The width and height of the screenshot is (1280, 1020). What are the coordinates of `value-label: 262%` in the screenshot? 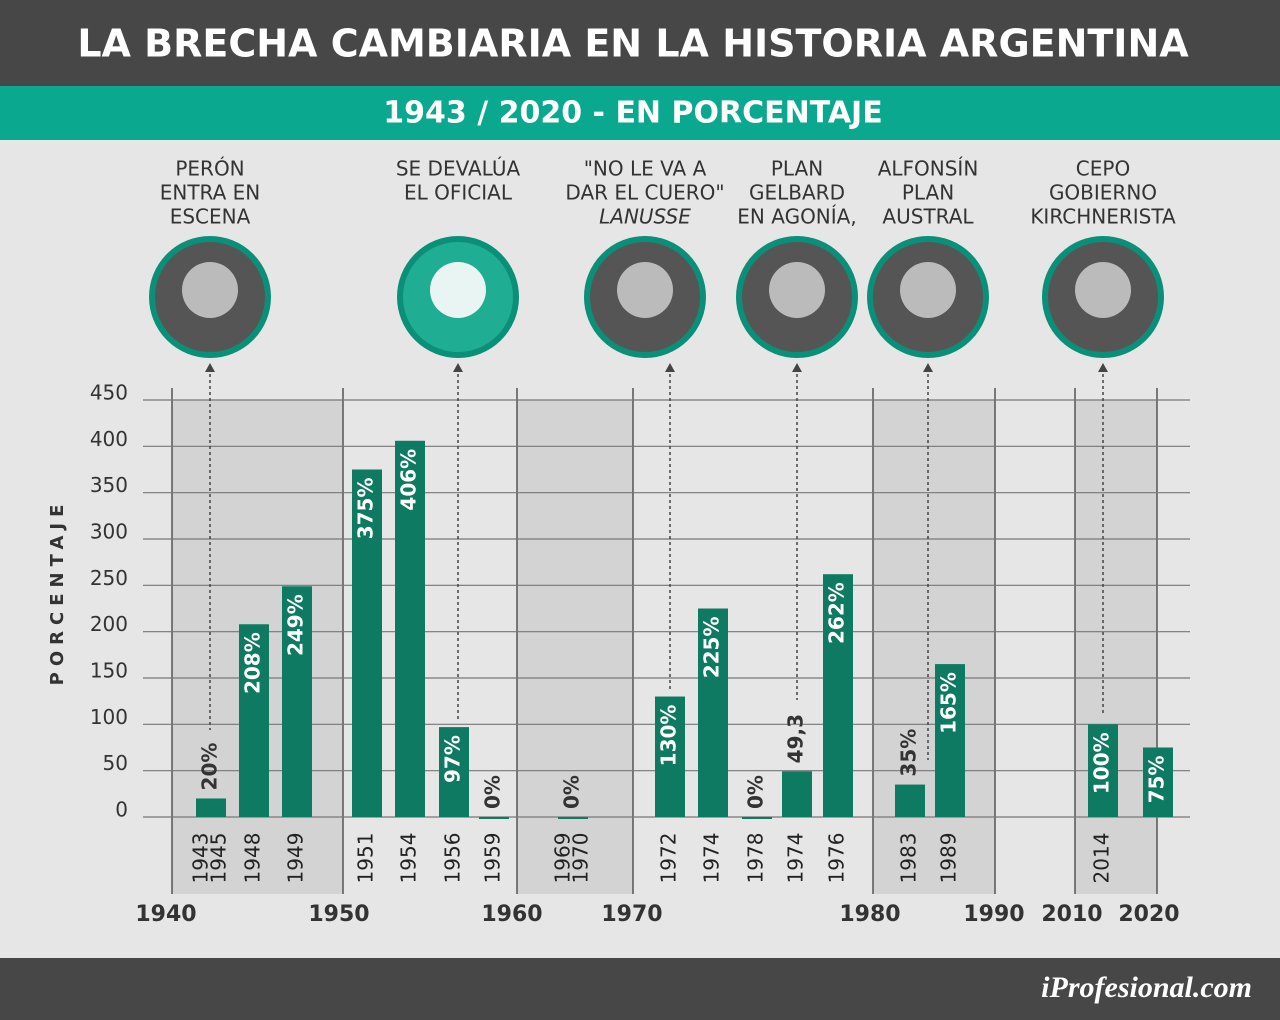 It's located at (837, 613).